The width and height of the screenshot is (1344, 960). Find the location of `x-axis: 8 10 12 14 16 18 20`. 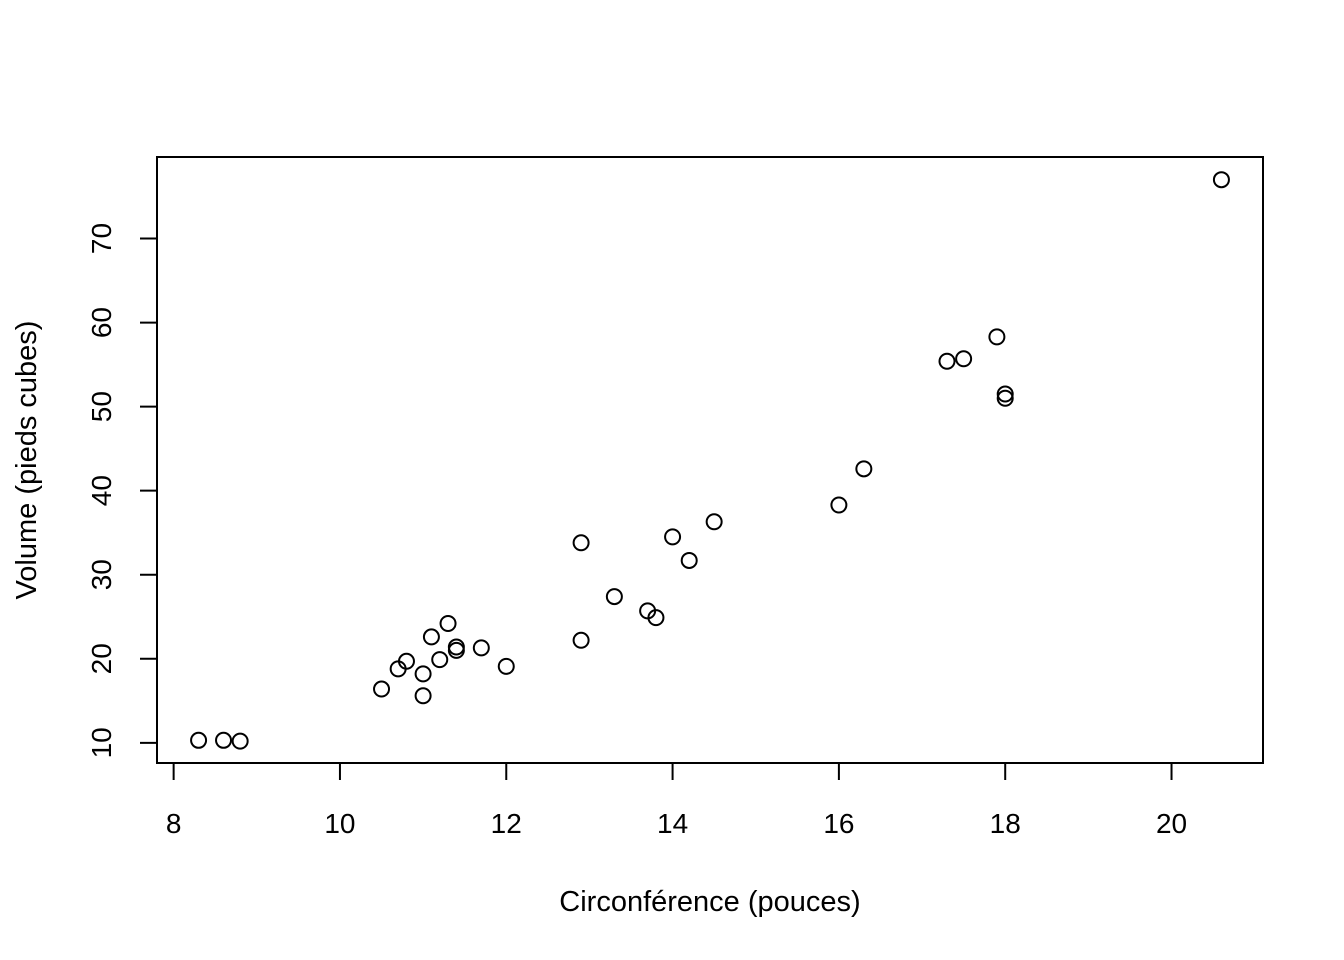

x-axis: 8 10 12 14 16 18 20 is located at coordinates (676, 800).